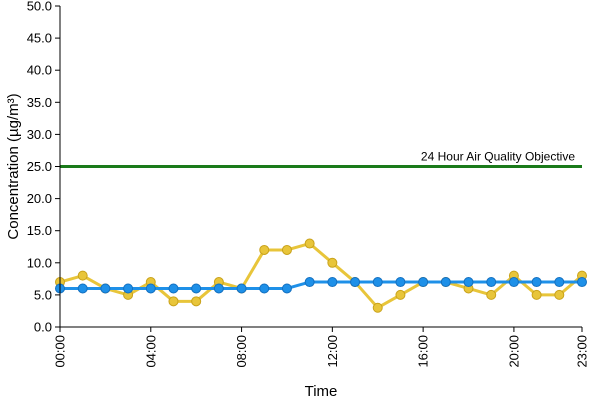  Describe the element at coordinates (513, 351) in the screenshot. I see `x-tick-label: 20:00` at that location.